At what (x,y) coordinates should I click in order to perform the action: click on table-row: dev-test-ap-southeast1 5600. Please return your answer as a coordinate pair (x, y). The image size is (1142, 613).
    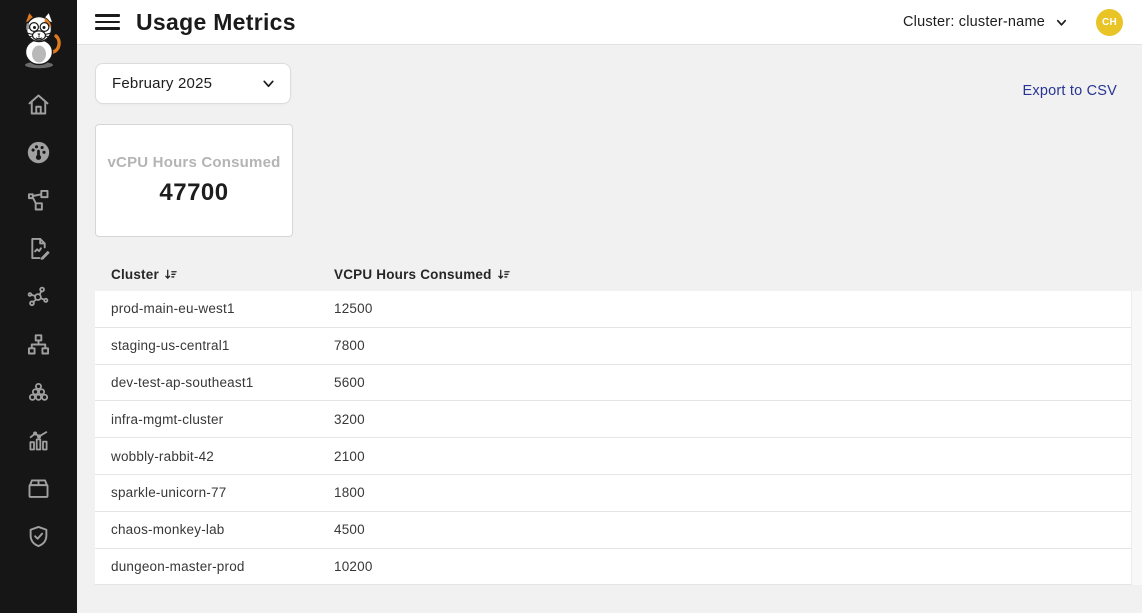
    Looking at the image, I should click on (618, 383).